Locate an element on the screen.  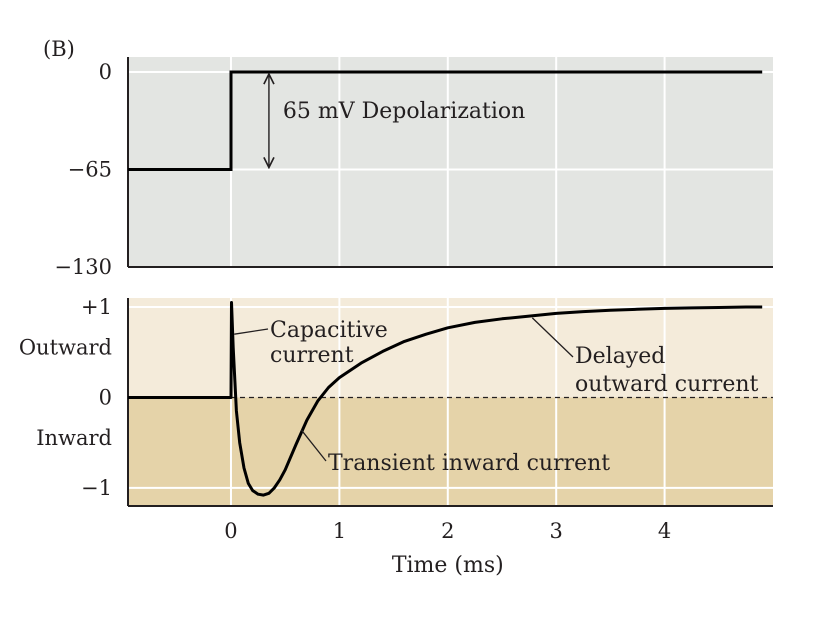
voltage-y-ticks: 0 −65 −130 is located at coordinates (83, 169).